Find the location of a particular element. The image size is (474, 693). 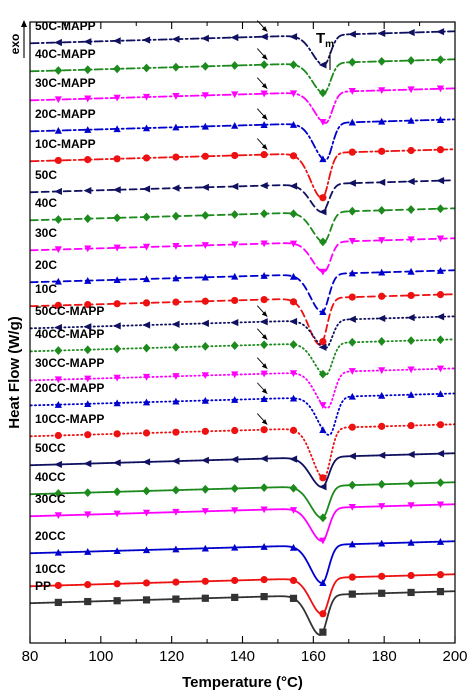

x-tick-label: 100 is located at coordinates (100, 656).